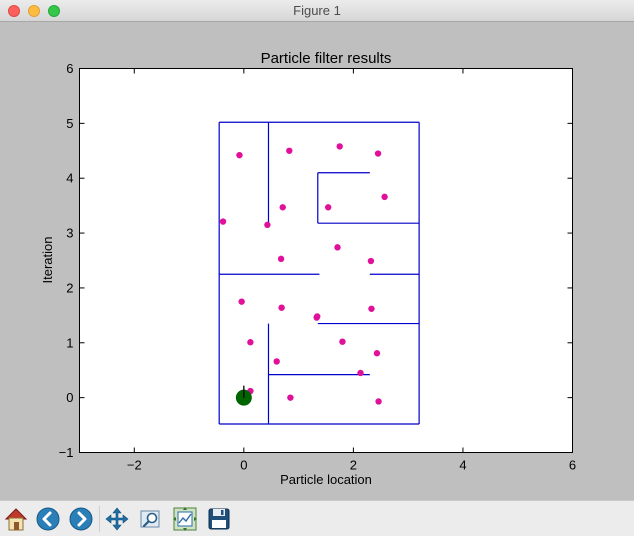 The height and width of the screenshot is (536, 634). Describe the element at coordinates (54, 11) in the screenshot. I see `maximize-window-button` at that location.